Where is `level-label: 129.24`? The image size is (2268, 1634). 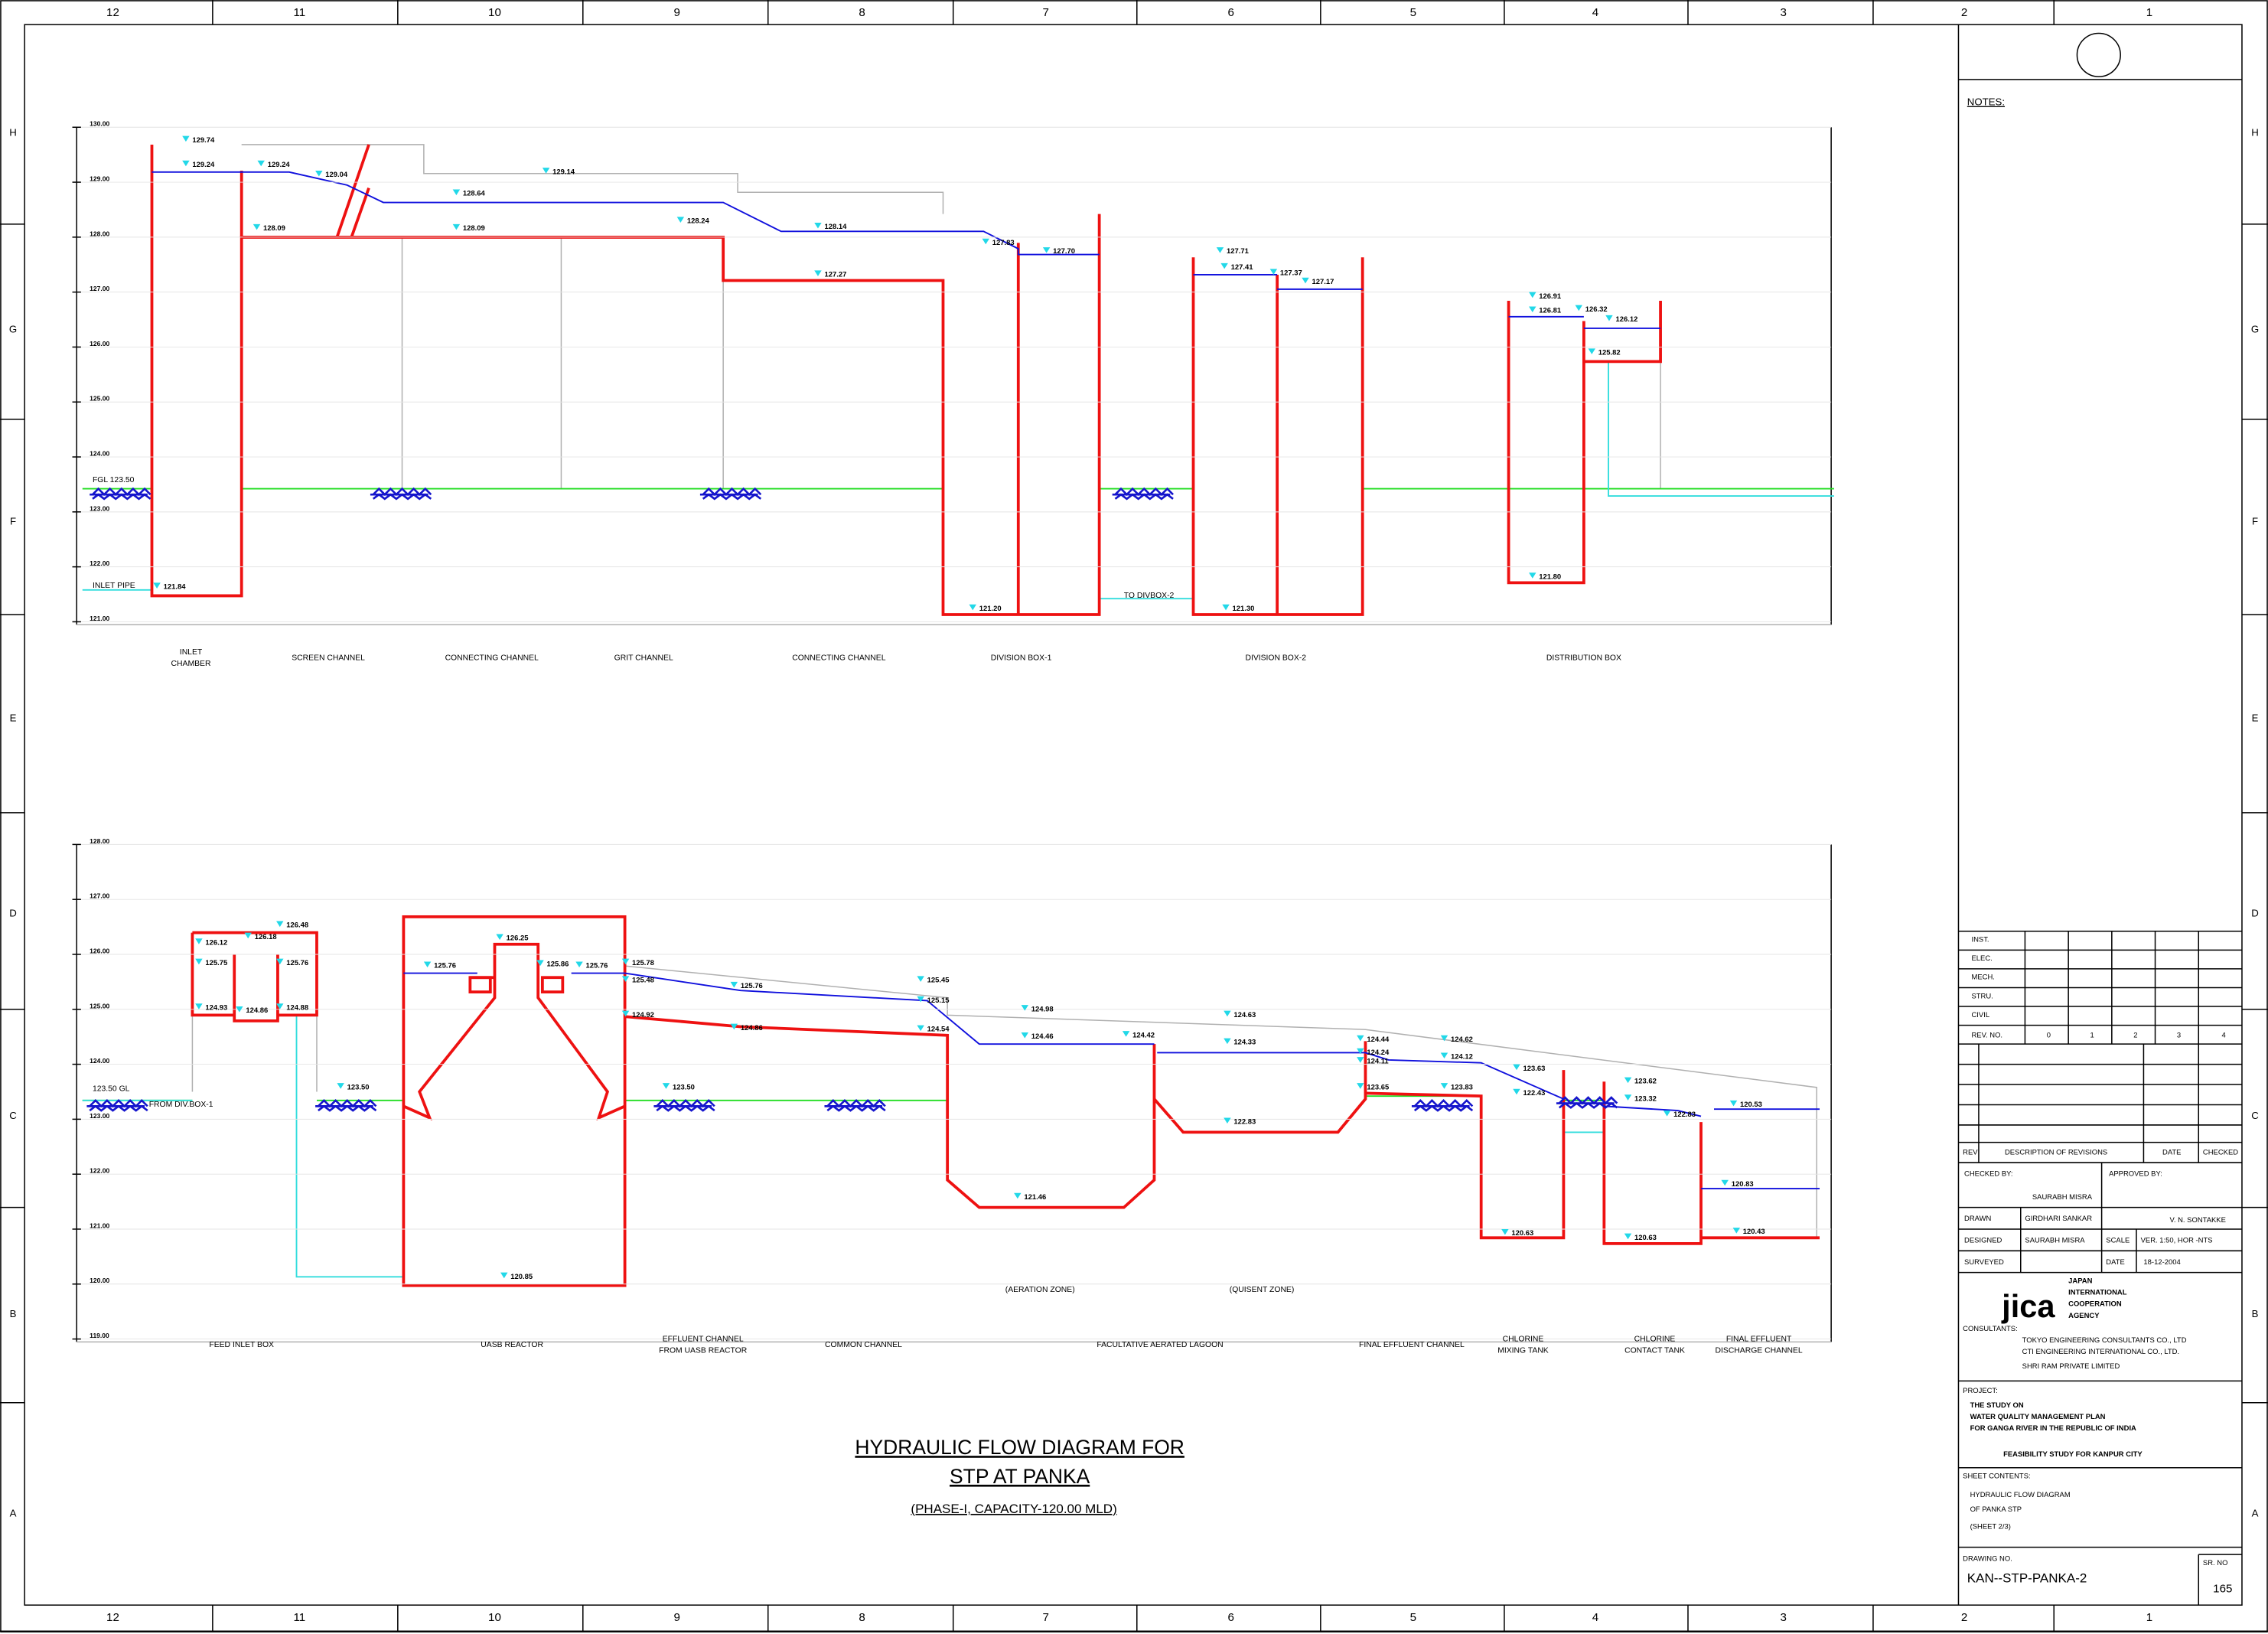
level-label: 129.24 is located at coordinates (203, 165).